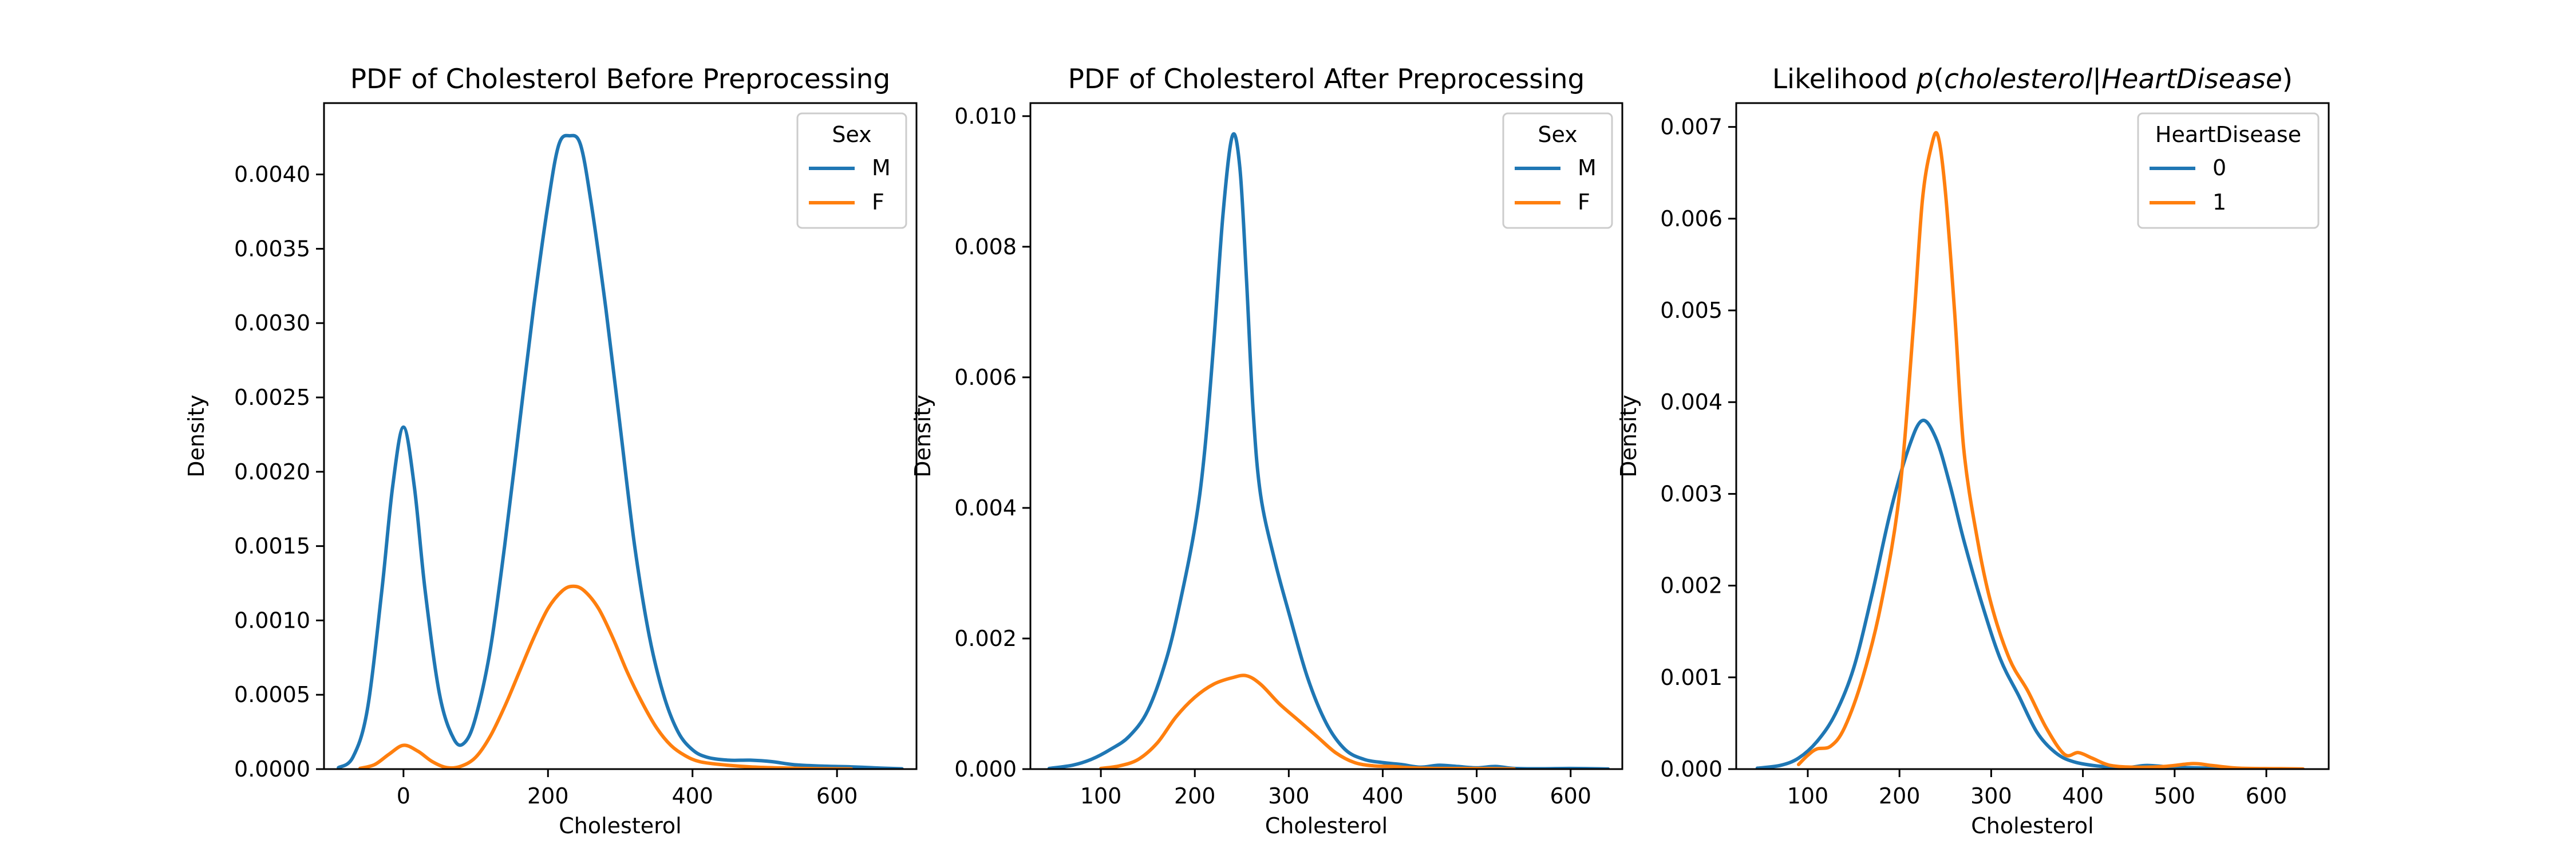 This screenshot has height=859, width=2576. I want to click on y-tick-label: 0.0040, so click(272, 174).